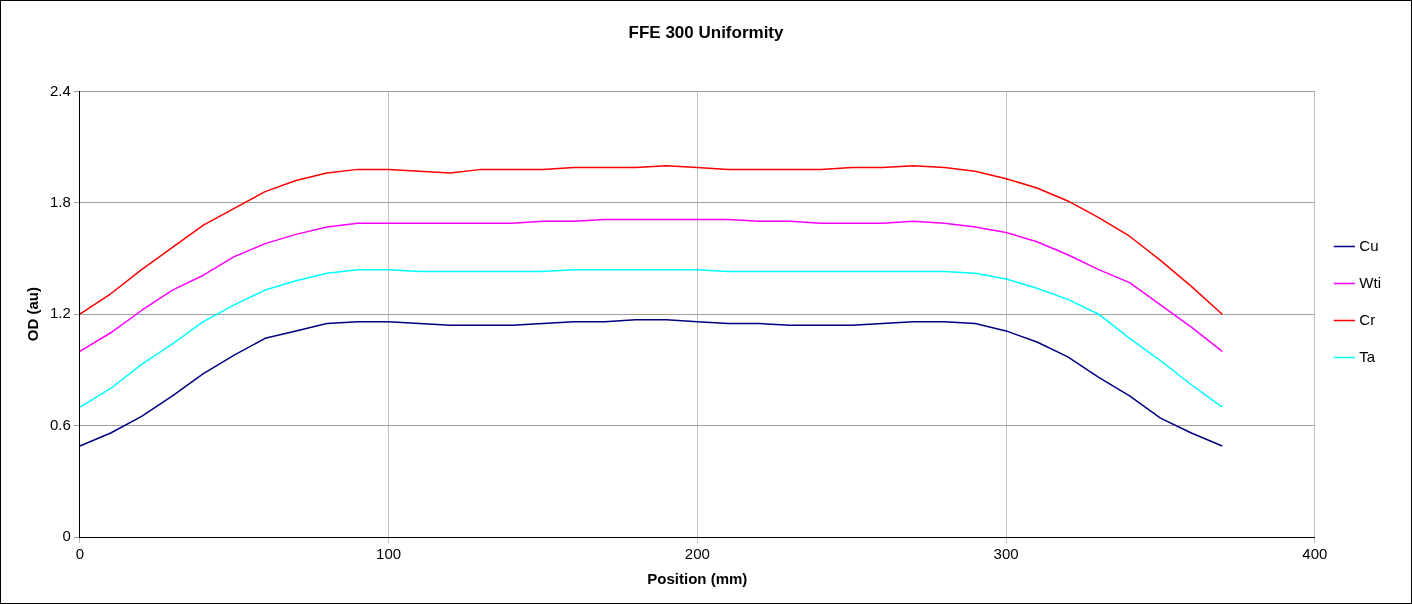 Image resolution: width=1412 pixels, height=604 pixels. What do you see at coordinates (33, 314) in the screenshot?
I see `y-axis-title: OD (au)` at bounding box center [33, 314].